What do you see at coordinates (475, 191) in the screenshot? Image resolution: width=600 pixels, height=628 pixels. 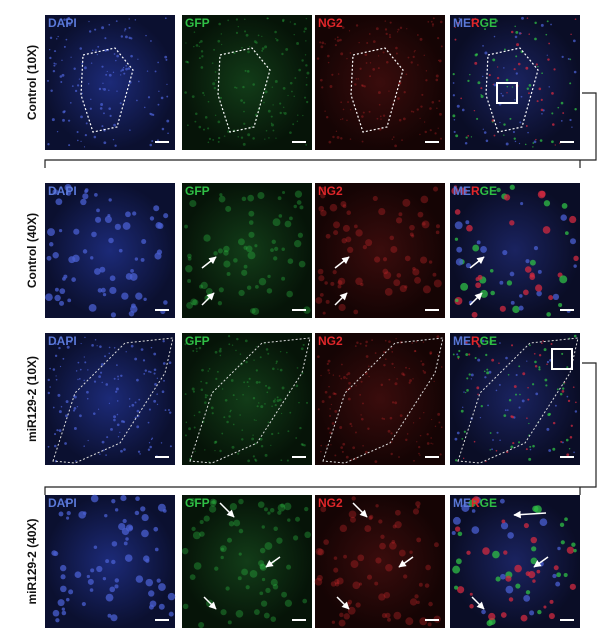 I see `channel-label: MERGE` at bounding box center [475, 191].